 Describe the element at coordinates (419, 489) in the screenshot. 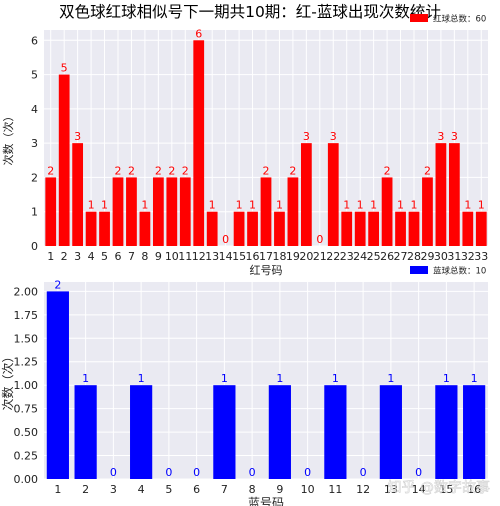

I see `x-tick-label: 14` at that location.